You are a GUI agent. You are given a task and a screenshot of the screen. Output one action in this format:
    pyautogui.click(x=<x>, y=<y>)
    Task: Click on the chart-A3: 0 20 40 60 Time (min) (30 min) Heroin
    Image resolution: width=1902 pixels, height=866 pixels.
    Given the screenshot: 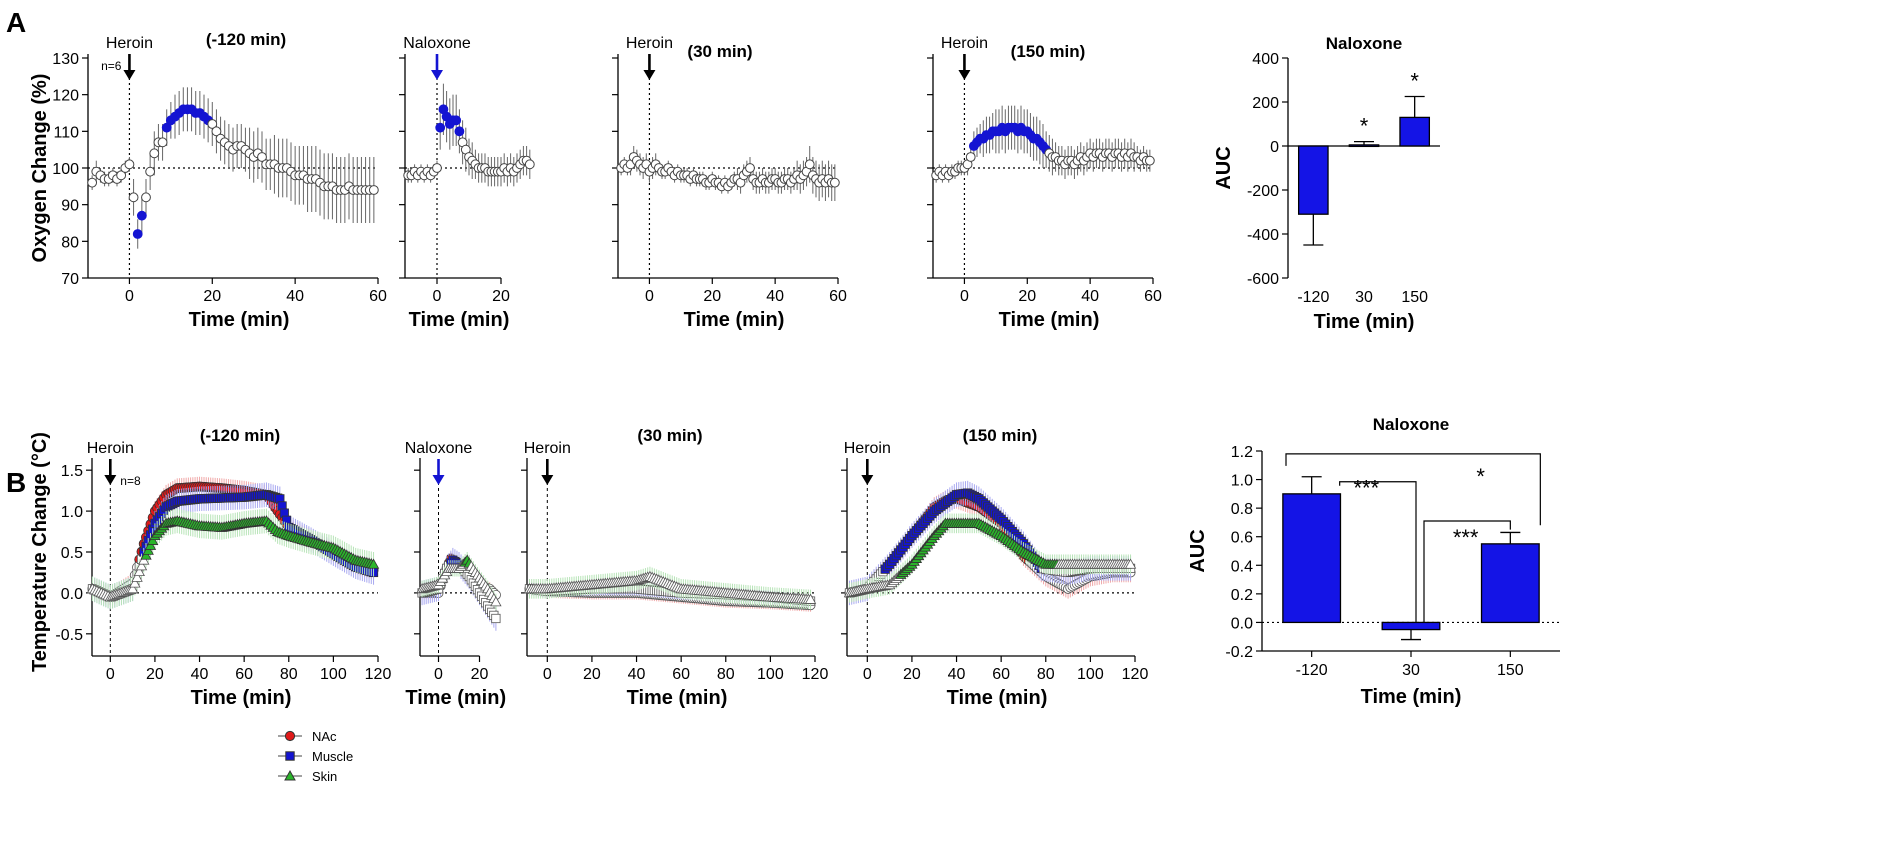 What is the action you would take?
    pyautogui.click(x=729, y=183)
    